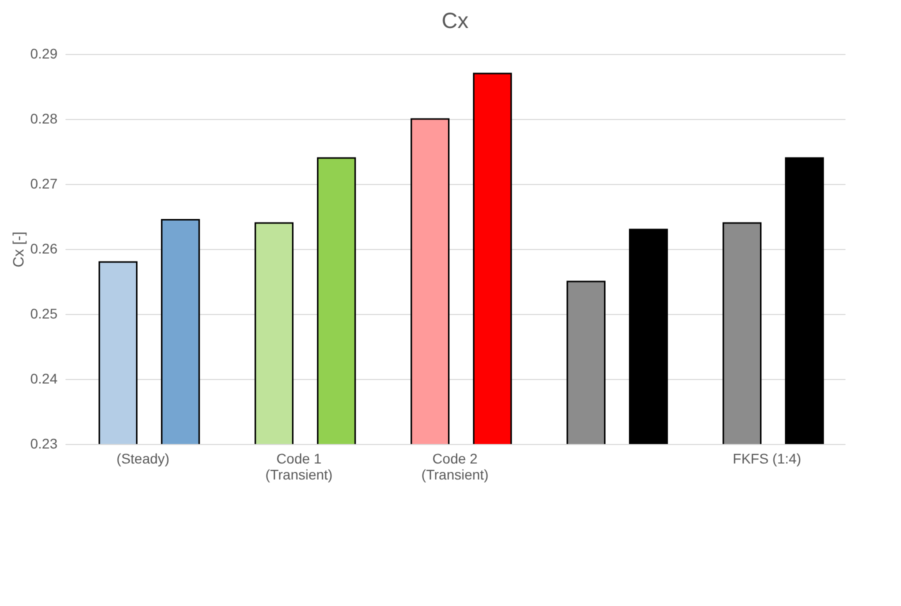 The height and width of the screenshot is (606, 901). What do you see at coordinates (455, 20) in the screenshot?
I see `chart-title: Cx` at bounding box center [455, 20].